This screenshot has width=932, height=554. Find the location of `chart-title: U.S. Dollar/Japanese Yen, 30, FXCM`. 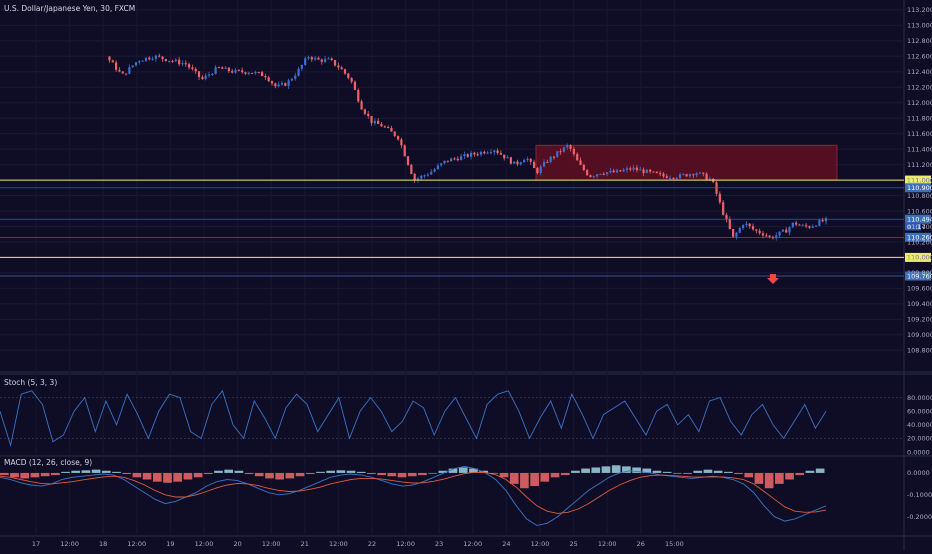

chart-title: U.S. Dollar/Japanese Yen, 30, FXCM is located at coordinates (69, 8).